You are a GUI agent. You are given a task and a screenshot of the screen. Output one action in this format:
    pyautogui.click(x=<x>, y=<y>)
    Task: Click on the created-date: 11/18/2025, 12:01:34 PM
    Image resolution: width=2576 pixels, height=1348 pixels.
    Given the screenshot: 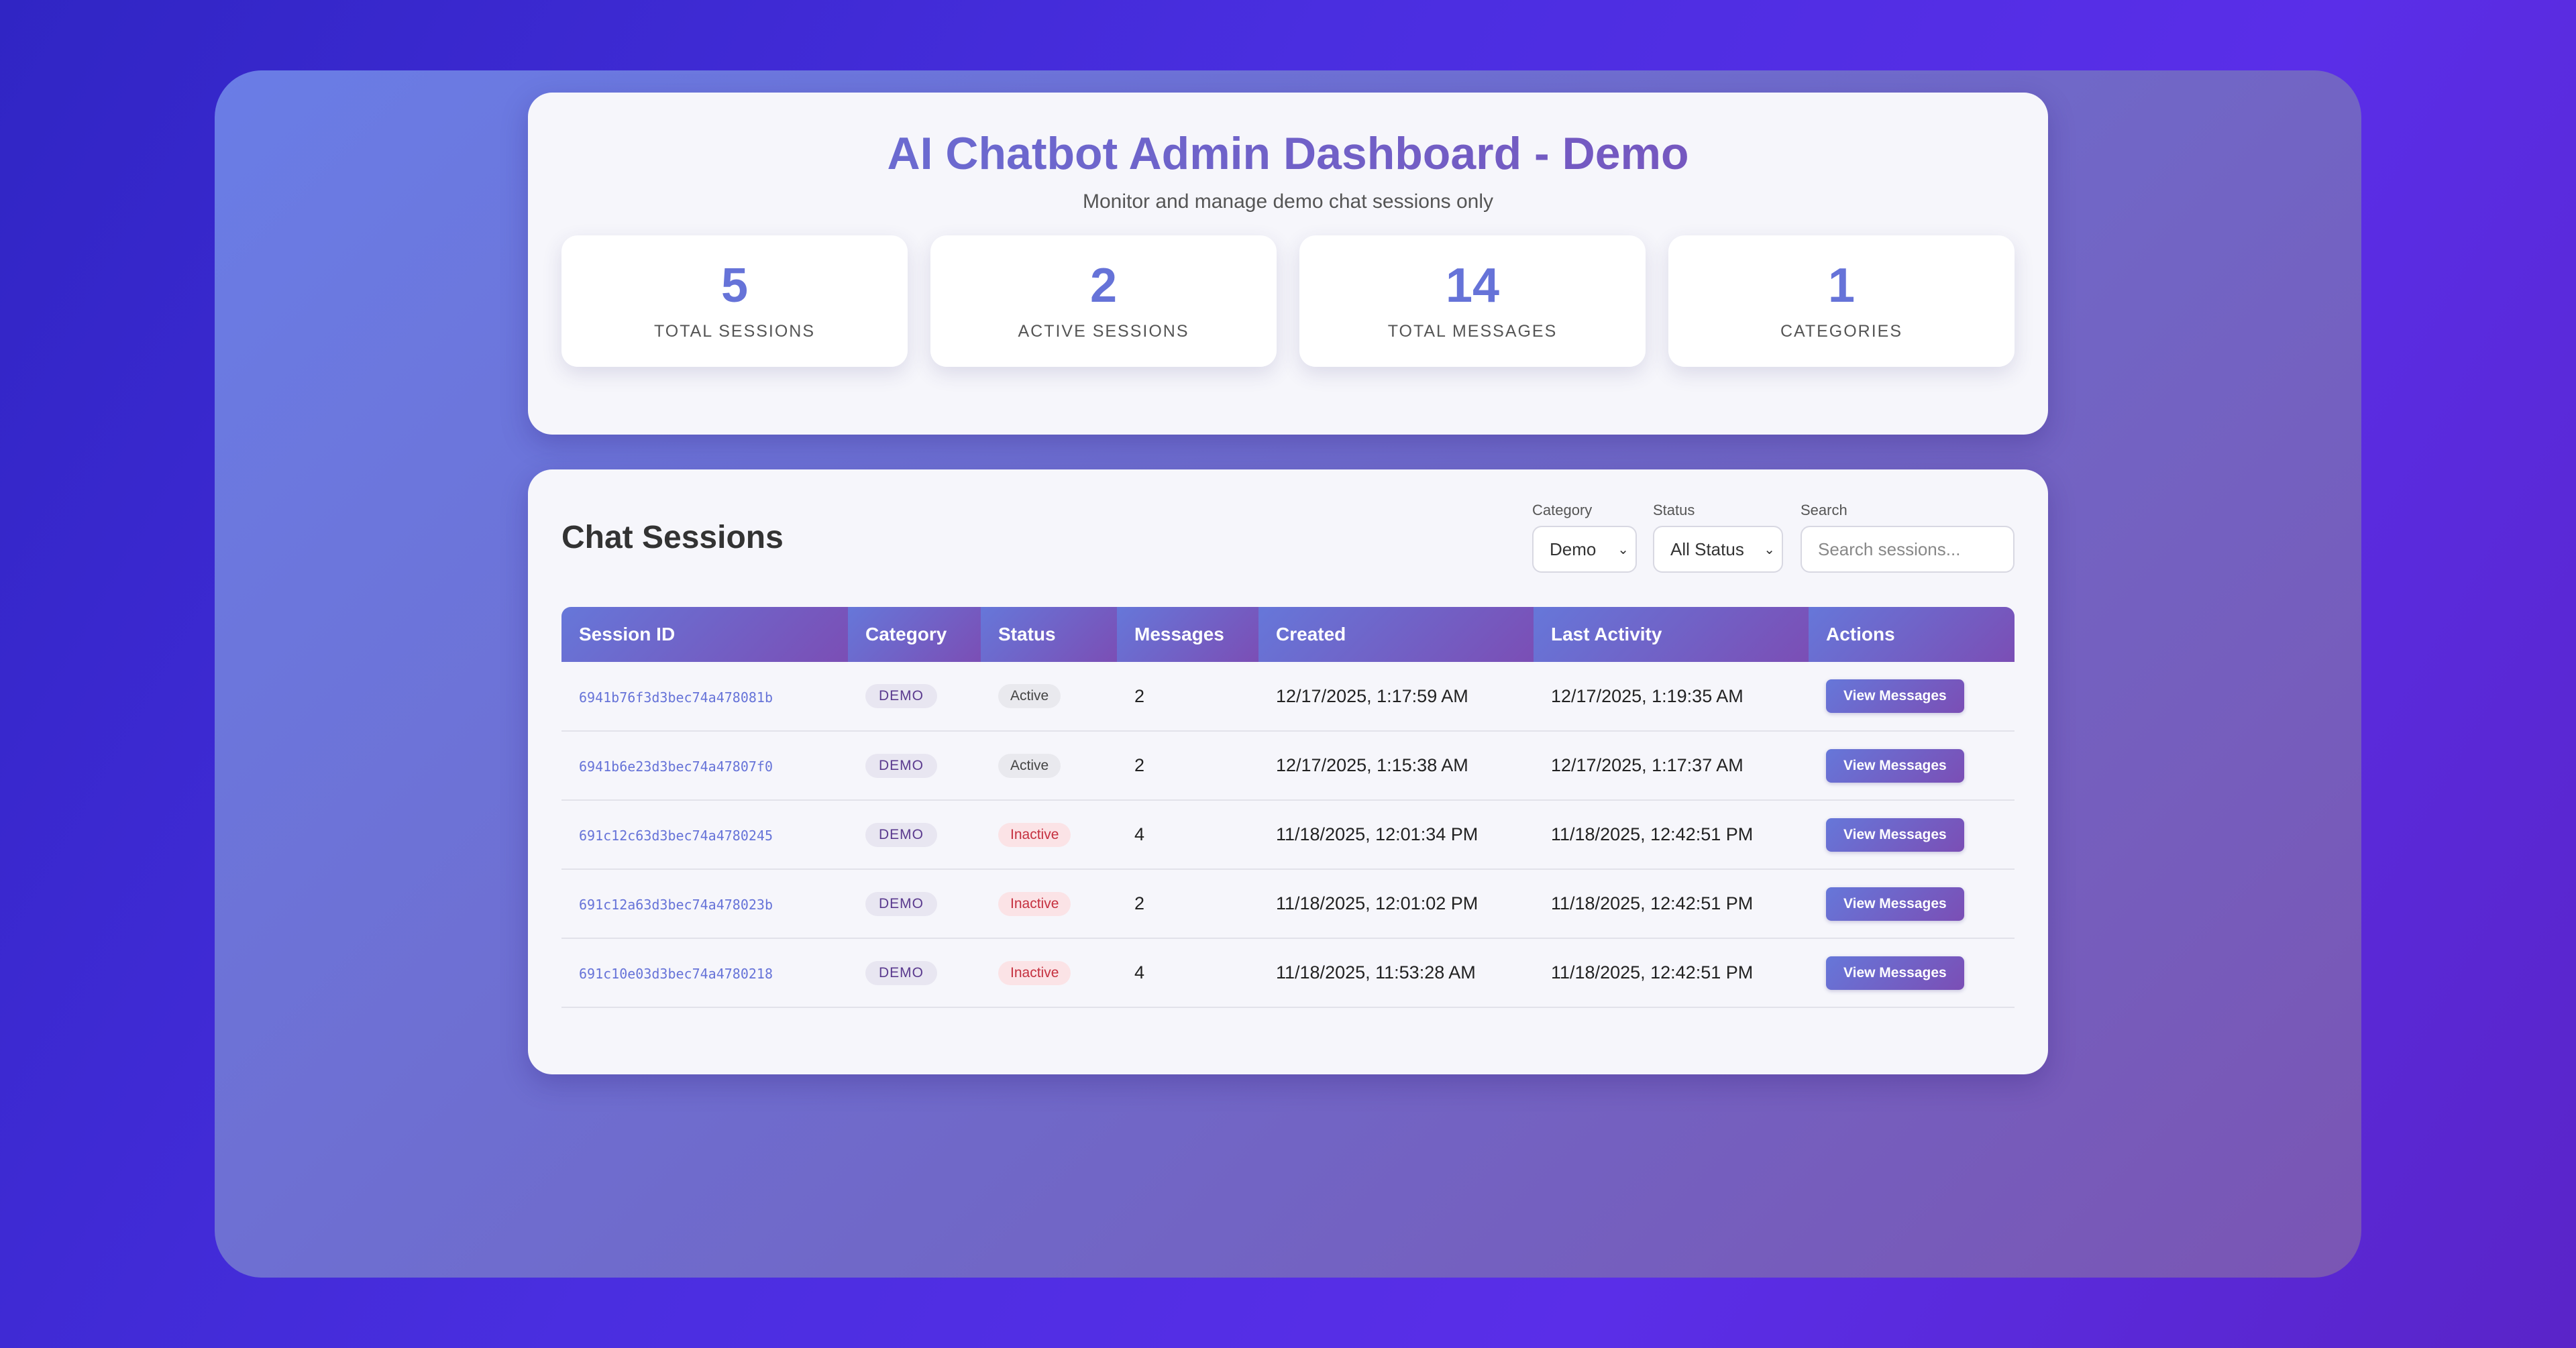 What is the action you would take?
    pyautogui.click(x=1396, y=835)
    